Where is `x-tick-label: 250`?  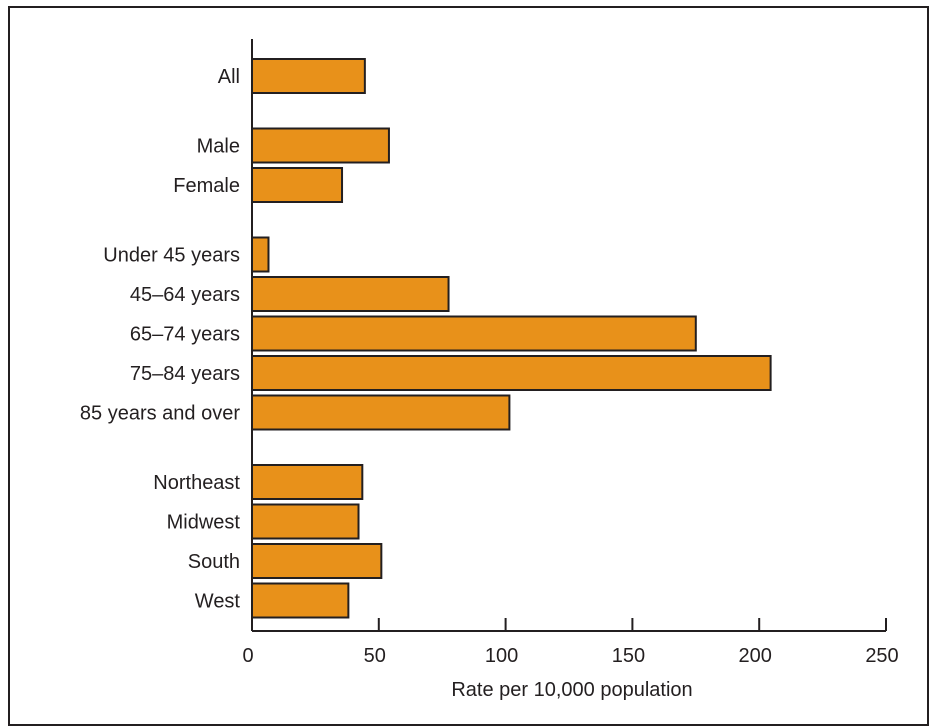 x-tick-label: 250 is located at coordinates (881, 656).